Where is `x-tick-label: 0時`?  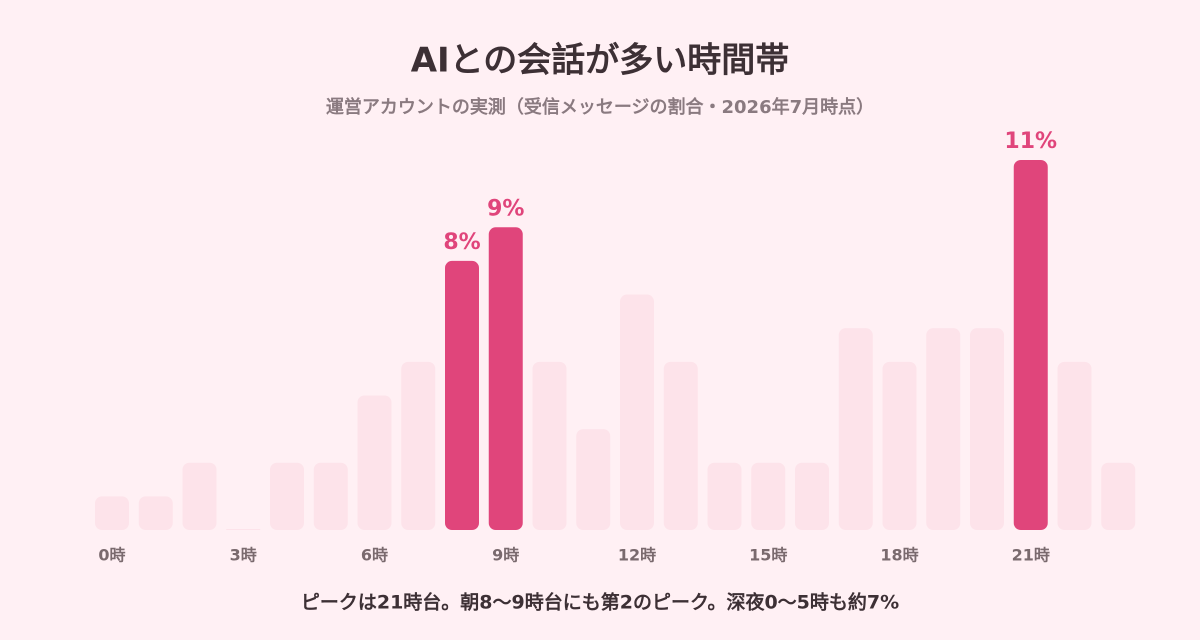
x-tick-label: 0時 is located at coordinates (111, 555).